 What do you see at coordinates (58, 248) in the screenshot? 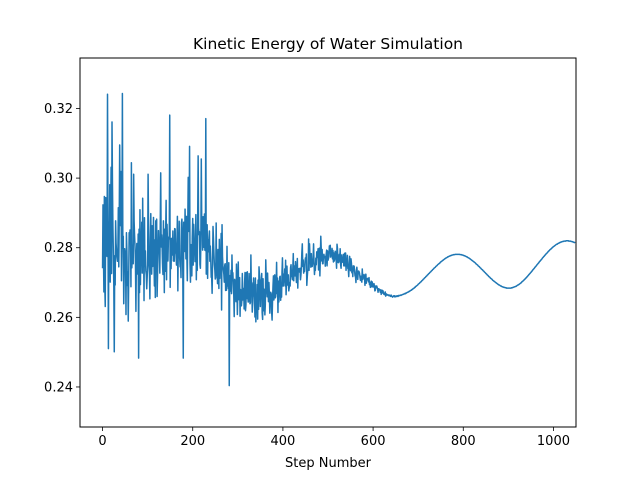
I see `y-tick-label: 0.28` at bounding box center [58, 248].